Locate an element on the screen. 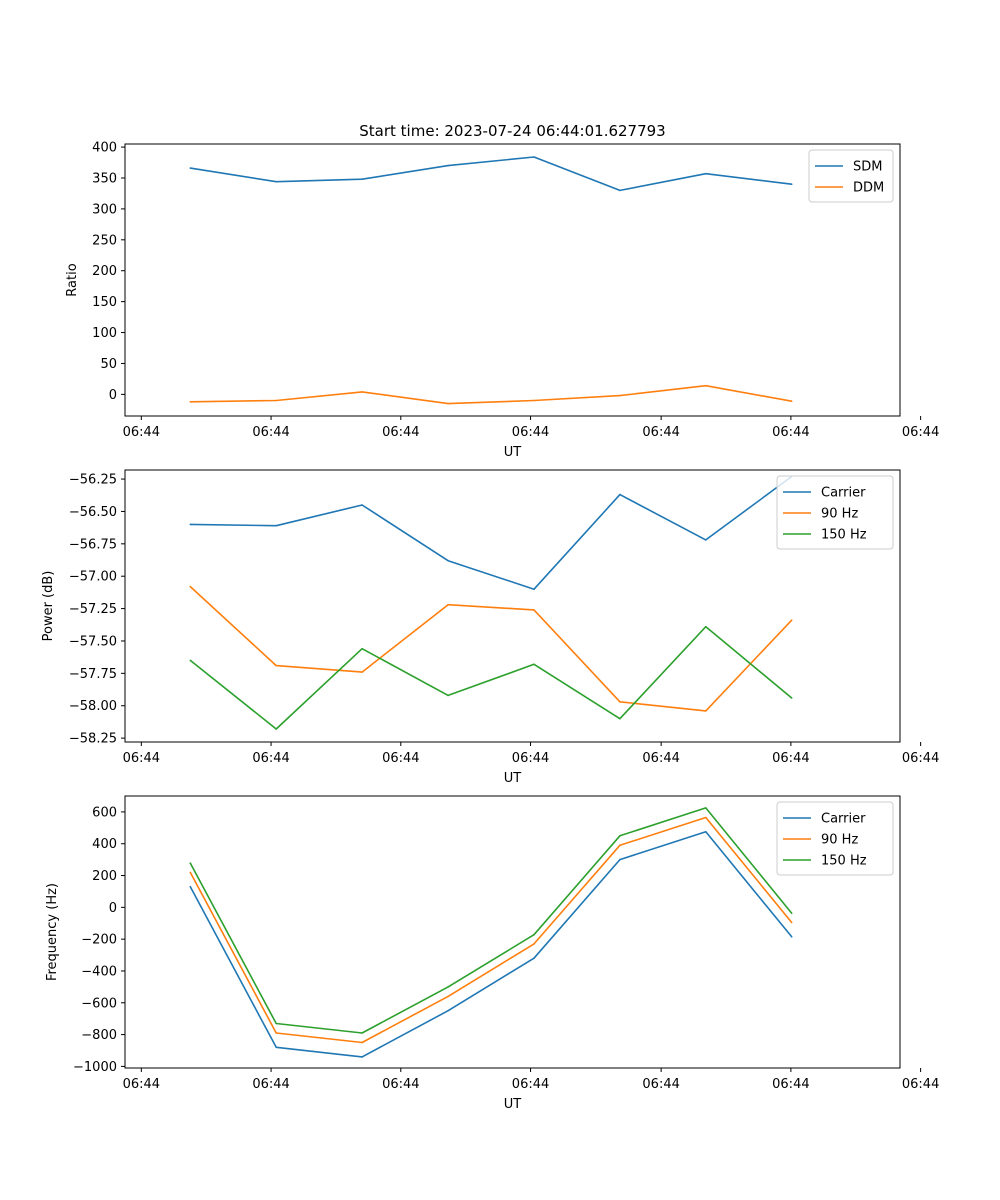 The width and height of the screenshot is (1000, 1200). y-tick-label: −58.00 is located at coordinates (93, 706).